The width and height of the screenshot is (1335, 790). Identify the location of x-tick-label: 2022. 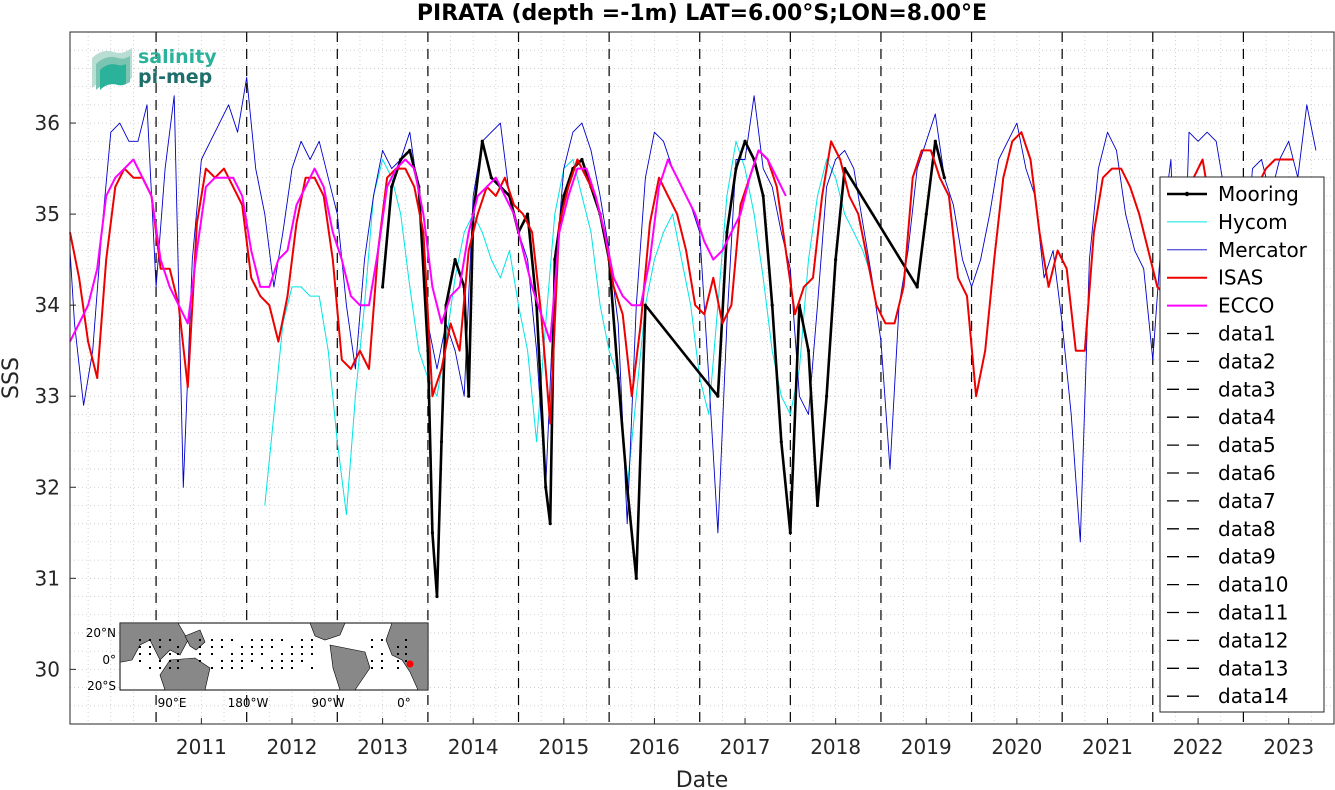
(1198, 747).